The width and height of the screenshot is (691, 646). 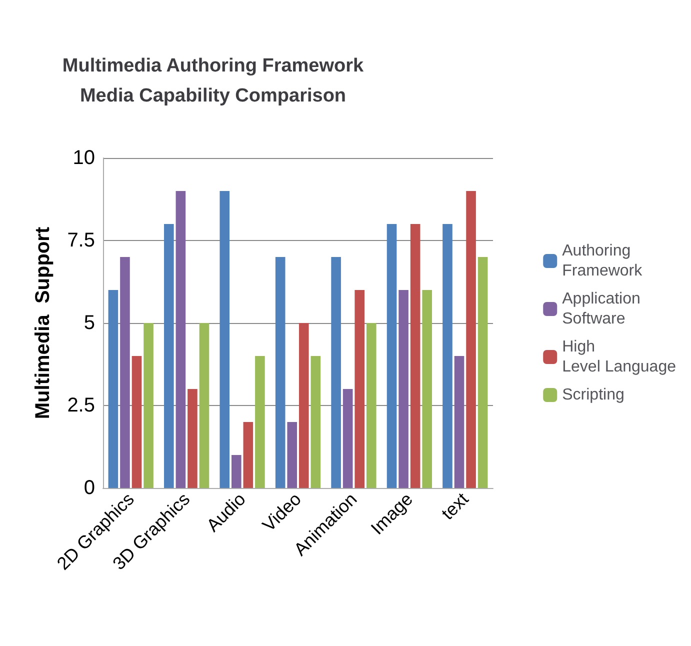 I want to click on y-tick-label: 10, so click(x=83, y=158).